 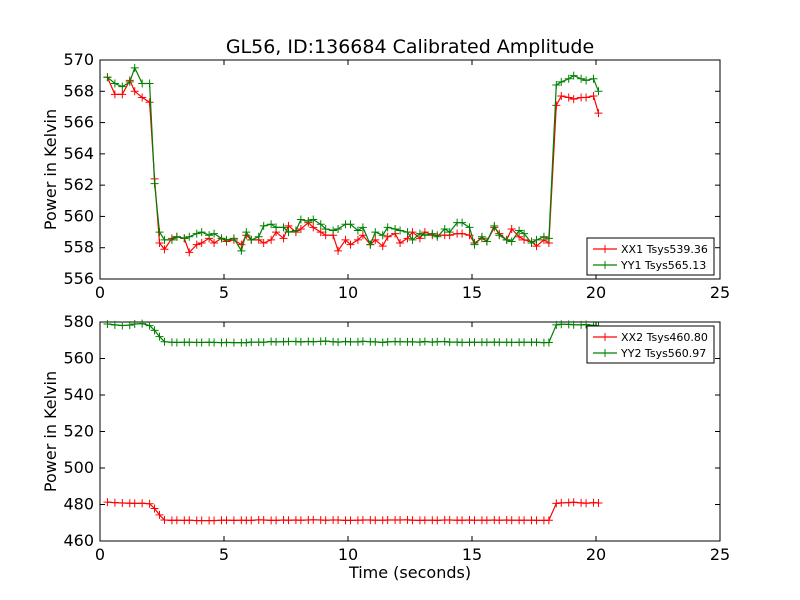 I want to click on y-axis-label: Power in Kelvin, so click(x=50, y=431).